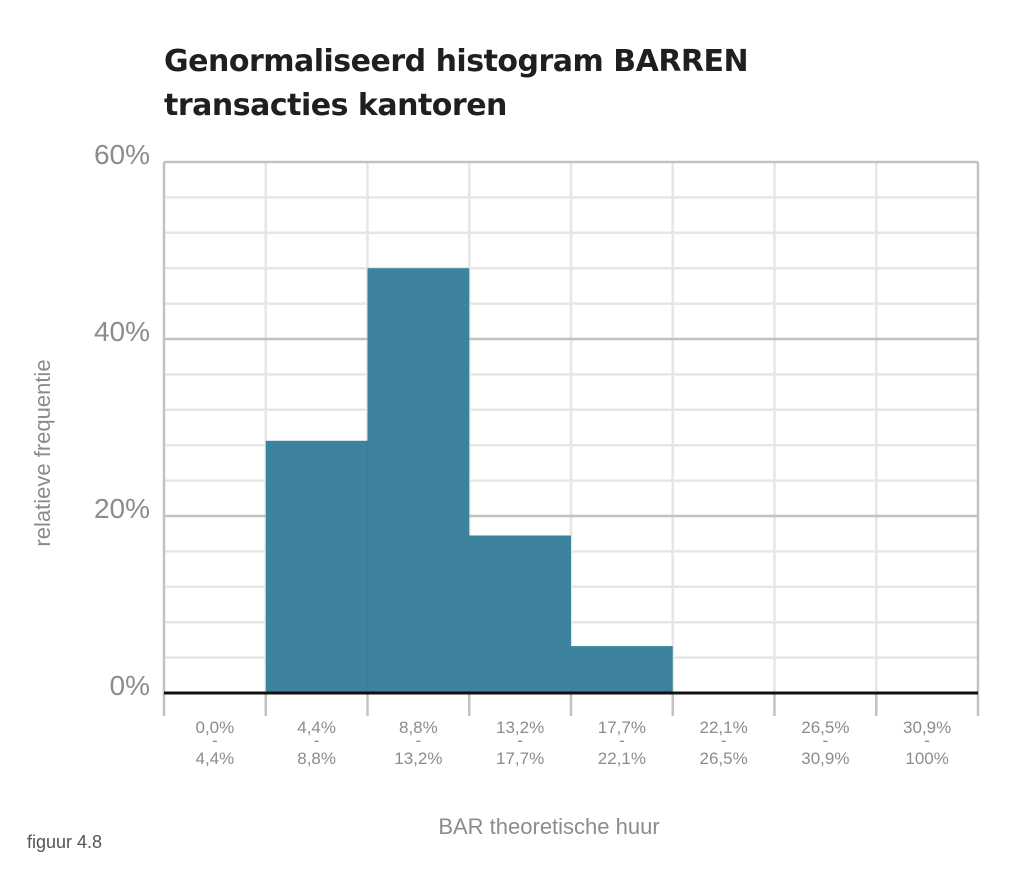 This screenshot has height=875, width=1030. Describe the element at coordinates (316, 743) in the screenshot. I see `x-tick-label: 4,4% -8,8%` at that location.